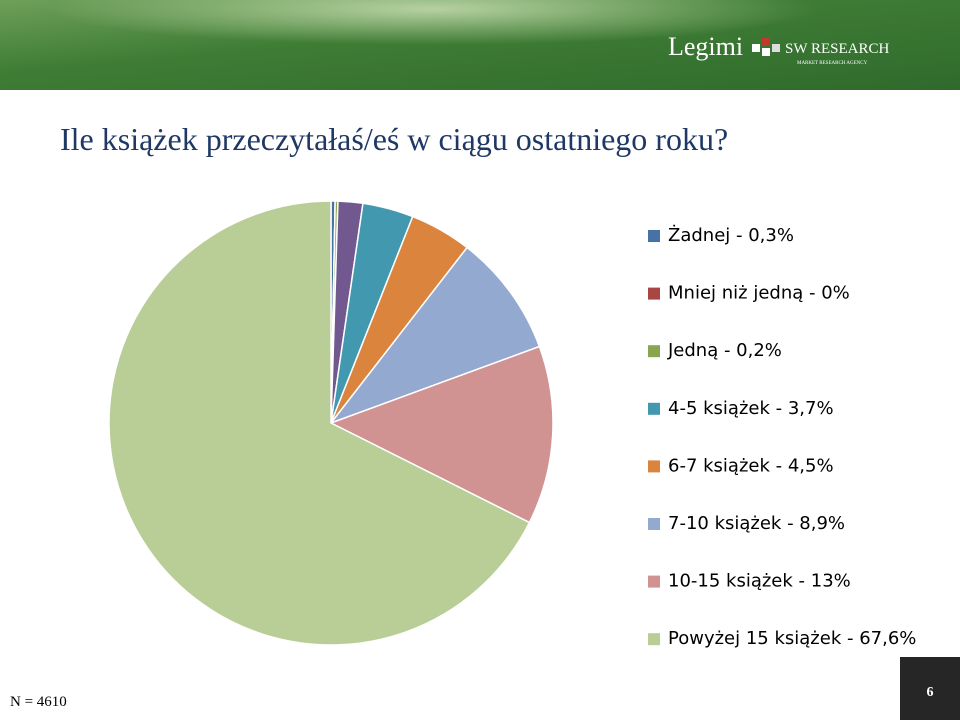  Describe the element at coordinates (756, 523) in the screenshot. I see `legend-label: 7-10 książek - 8,9%` at that location.